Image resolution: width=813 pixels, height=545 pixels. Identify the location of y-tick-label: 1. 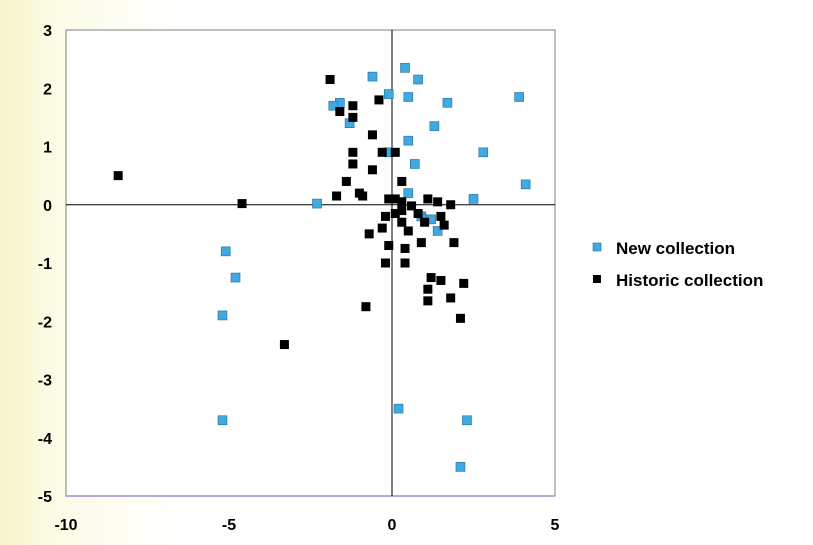
(47, 148).